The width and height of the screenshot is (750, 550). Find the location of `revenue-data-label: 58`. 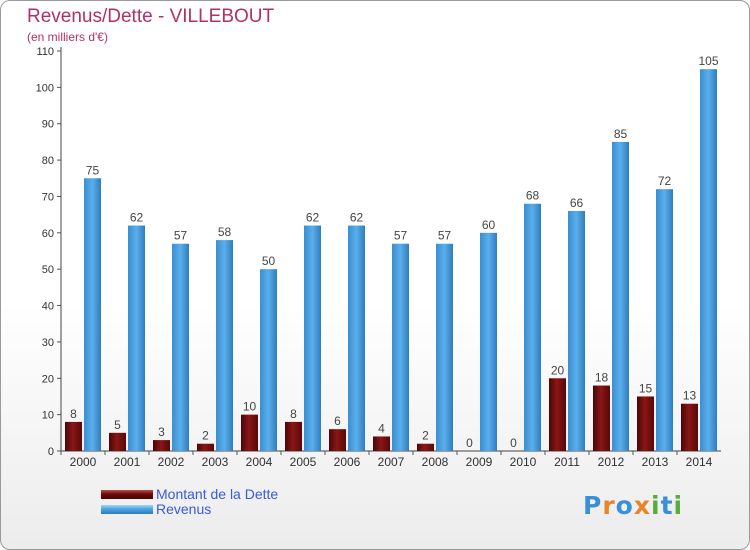

revenue-data-label: 58 is located at coordinates (225, 232).